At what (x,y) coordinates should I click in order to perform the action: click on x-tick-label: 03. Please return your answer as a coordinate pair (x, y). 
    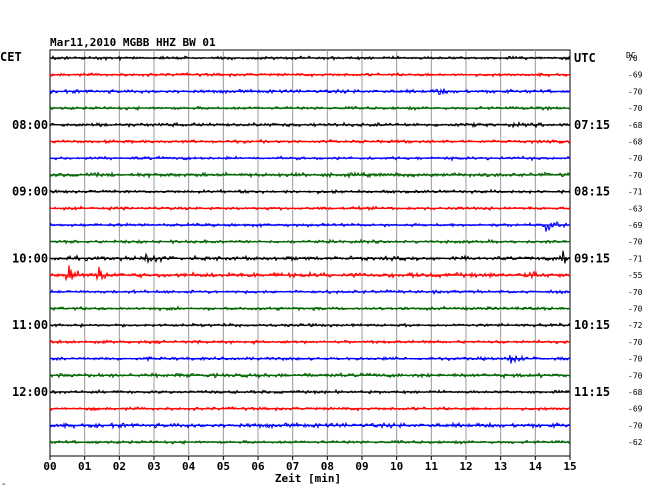
    Looking at the image, I should click on (153, 466).